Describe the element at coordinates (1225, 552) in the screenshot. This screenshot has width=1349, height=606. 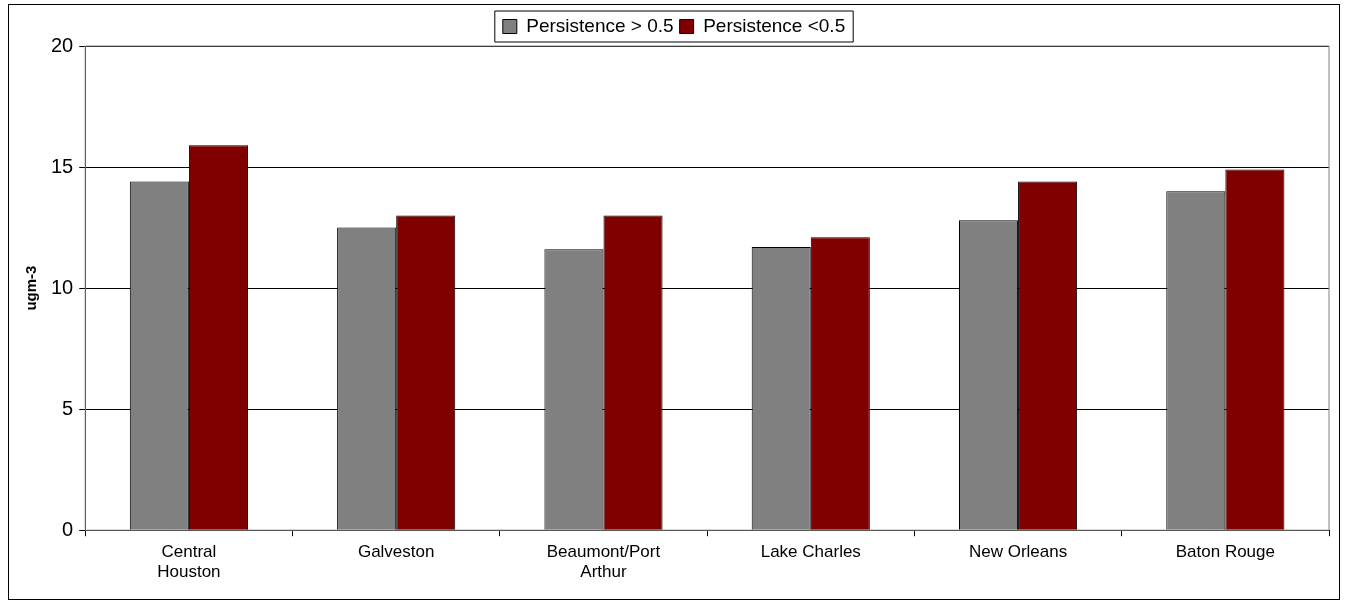
I see `x-tick-label: Baton Rouge` at that location.